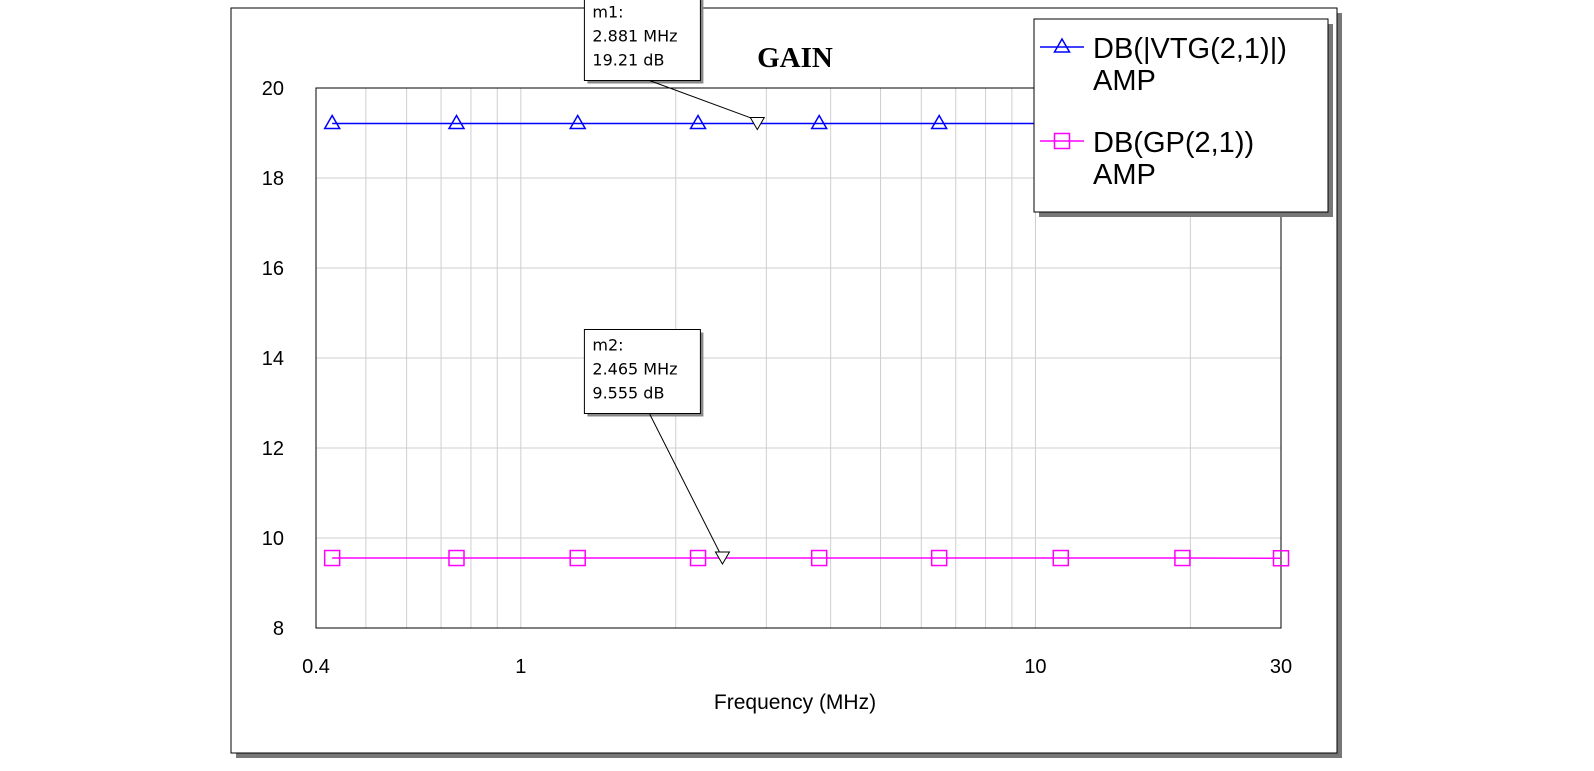  I want to click on y-tick-label: 14, so click(273, 359).